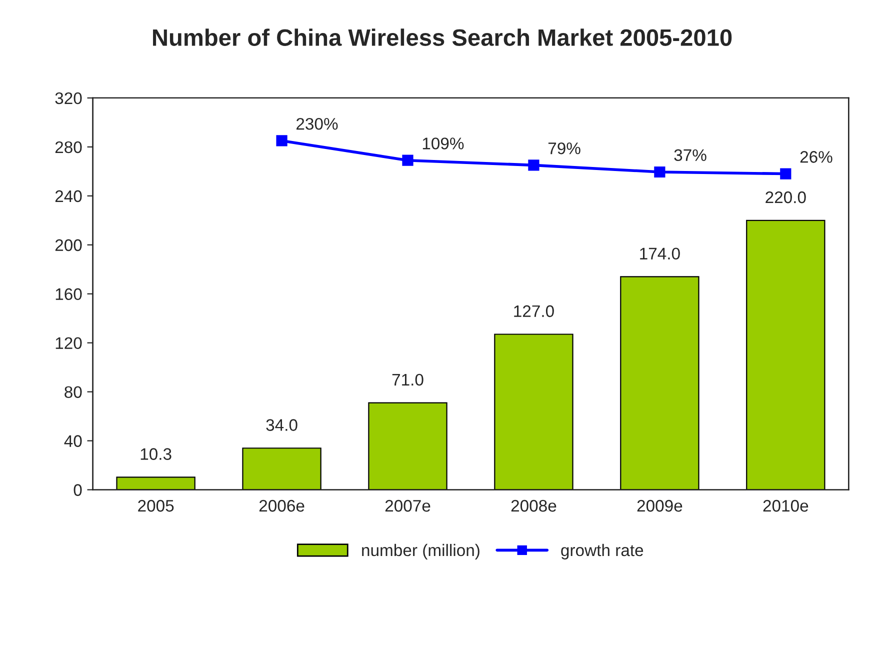  Describe the element at coordinates (78, 490) in the screenshot. I see `y-tick-label: 0` at that location.